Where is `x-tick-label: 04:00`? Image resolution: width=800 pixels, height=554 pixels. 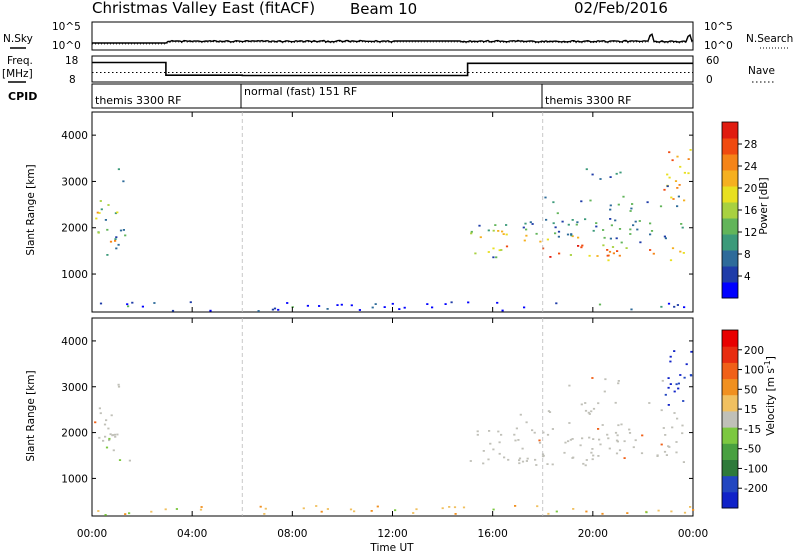 x-tick-label: 04:00 is located at coordinates (192, 534).